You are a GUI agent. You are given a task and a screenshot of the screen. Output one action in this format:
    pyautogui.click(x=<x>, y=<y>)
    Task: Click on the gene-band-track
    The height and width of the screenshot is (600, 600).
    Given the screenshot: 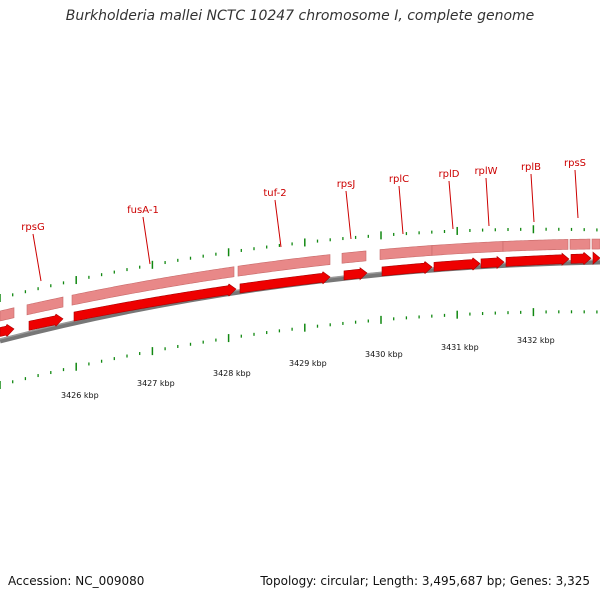 What is the action you would take?
    pyautogui.click(x=300, y=280)
    